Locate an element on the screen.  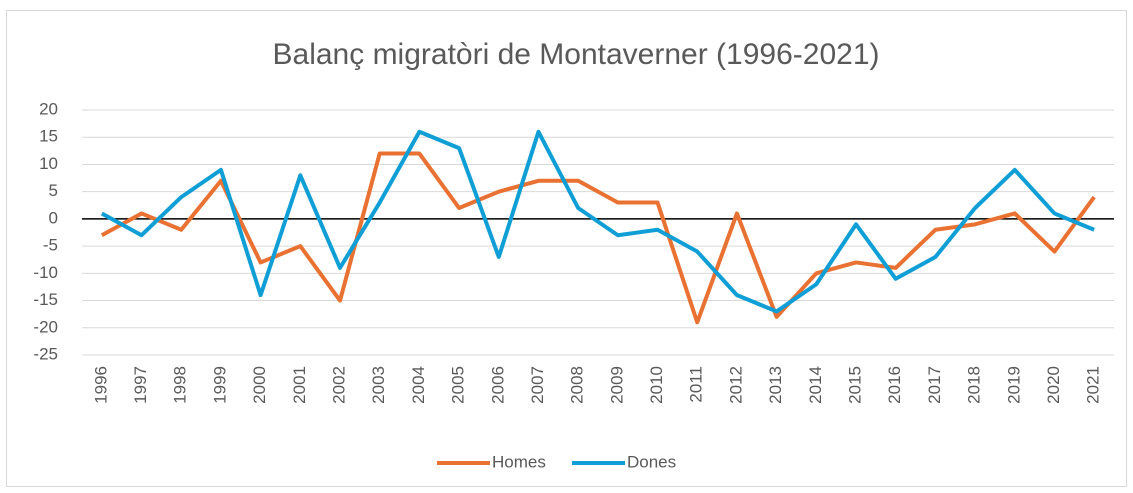
x-tick-label: 2009 is located at coordinates (616, 385).